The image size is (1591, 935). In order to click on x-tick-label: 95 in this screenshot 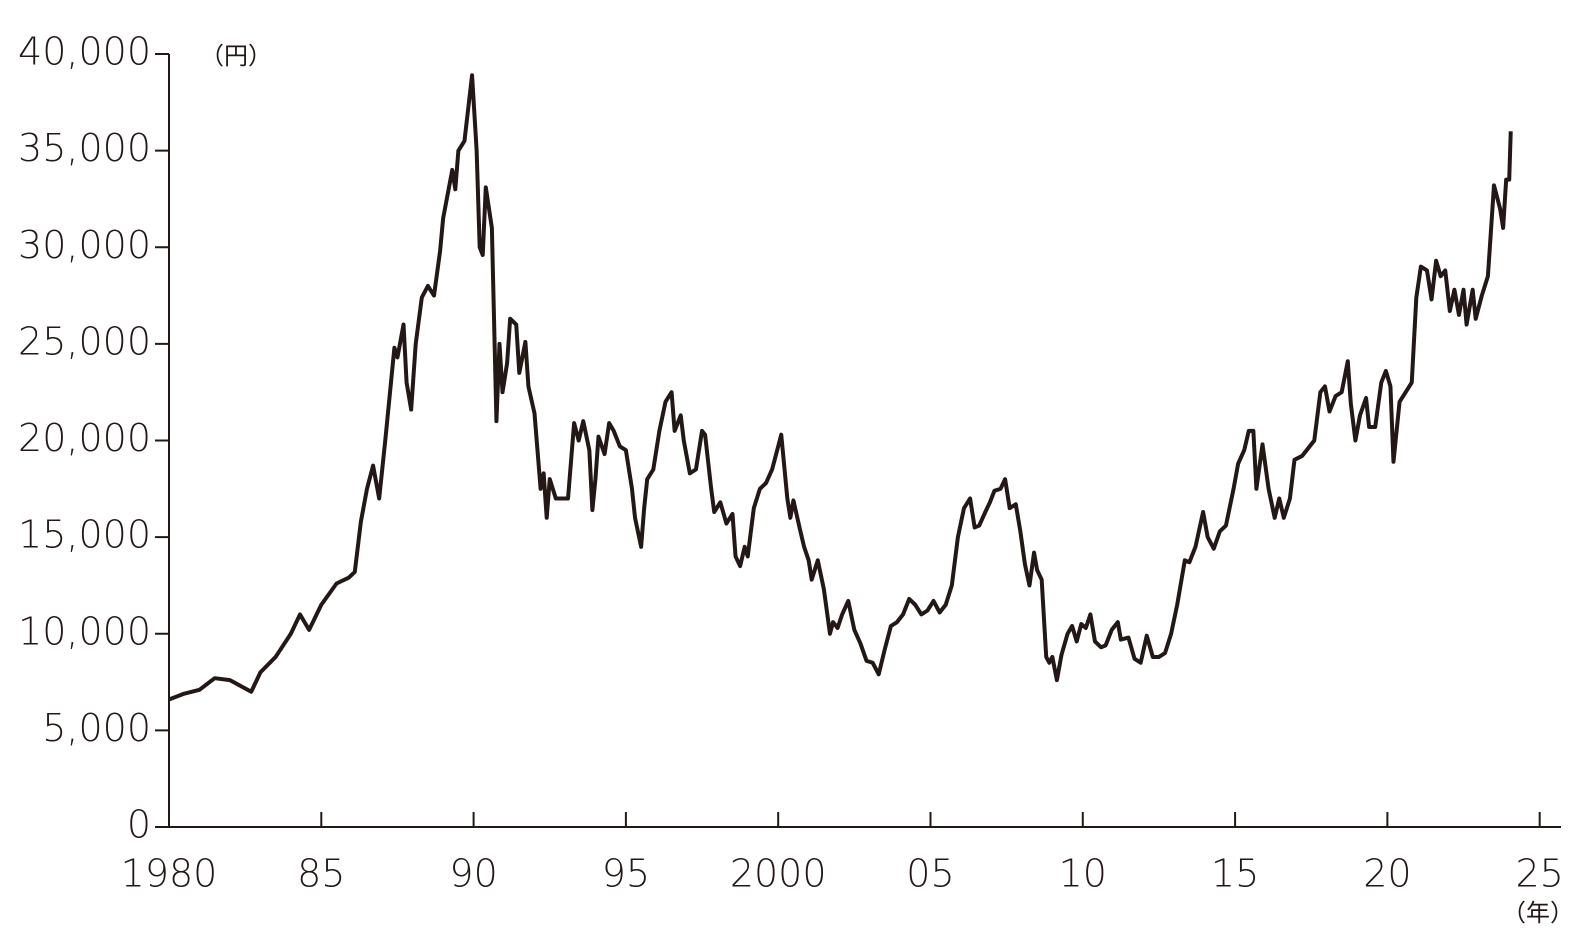, I will do `click(626, 874)`.